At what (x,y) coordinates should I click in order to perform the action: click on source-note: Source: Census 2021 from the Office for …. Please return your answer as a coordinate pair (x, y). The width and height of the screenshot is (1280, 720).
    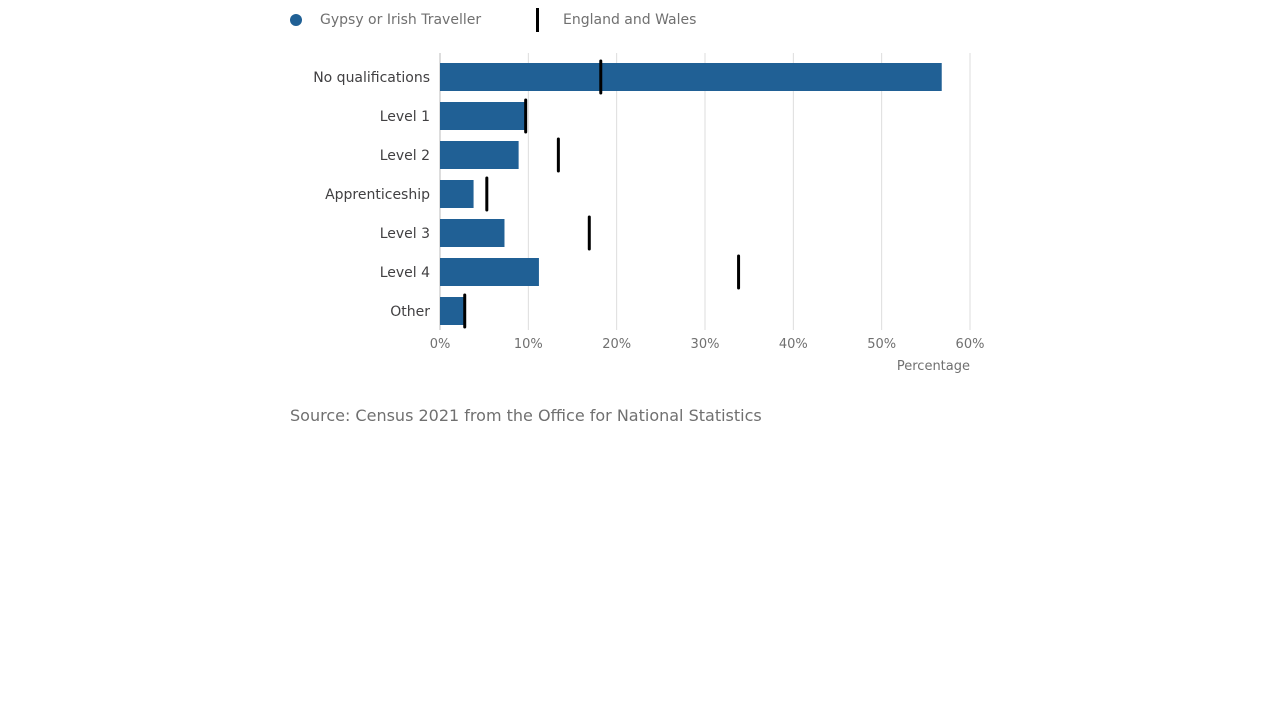
    Looking at the image, I should click on (526, 415).